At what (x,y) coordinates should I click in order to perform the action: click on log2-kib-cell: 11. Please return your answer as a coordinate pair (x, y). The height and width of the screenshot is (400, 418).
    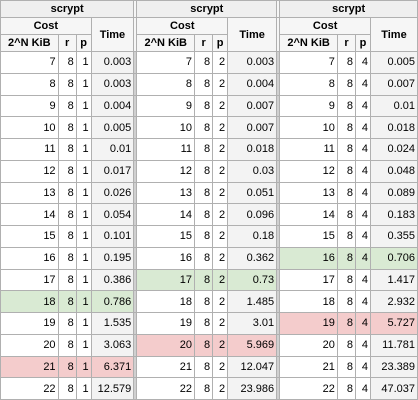
    Looking at the image, I should click on (308, 149).